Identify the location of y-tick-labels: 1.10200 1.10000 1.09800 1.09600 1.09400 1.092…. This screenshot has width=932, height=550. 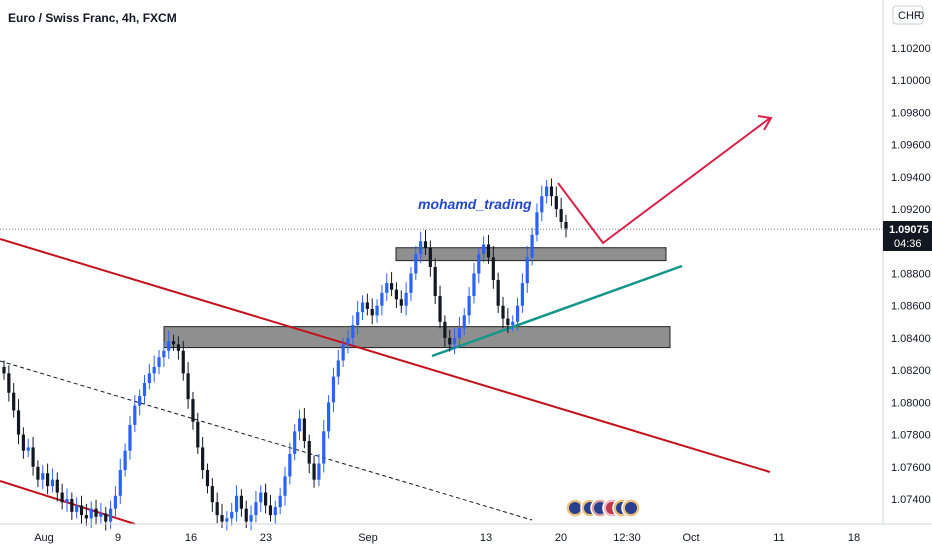
(911, 274).